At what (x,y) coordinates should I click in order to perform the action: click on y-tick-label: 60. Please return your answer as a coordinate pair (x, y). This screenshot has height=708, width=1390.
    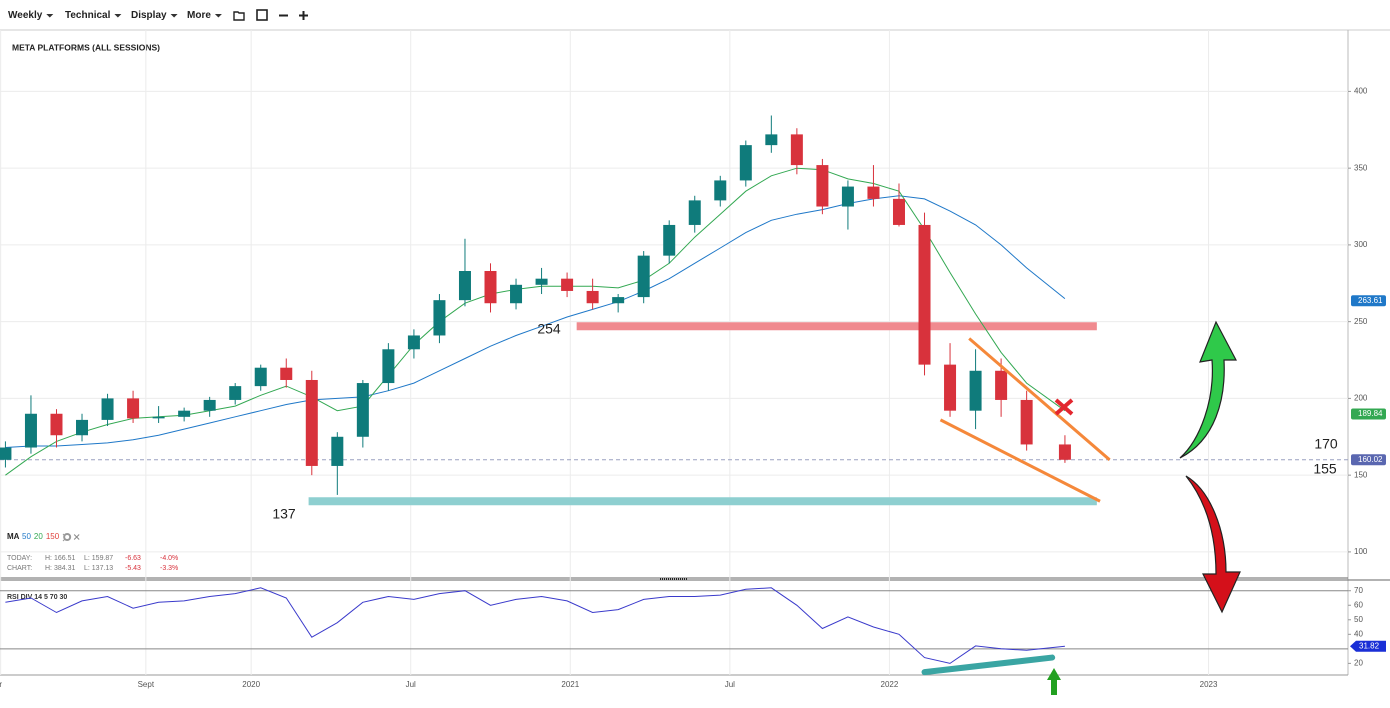
    Looking at the image, I should click on (1358, 604).